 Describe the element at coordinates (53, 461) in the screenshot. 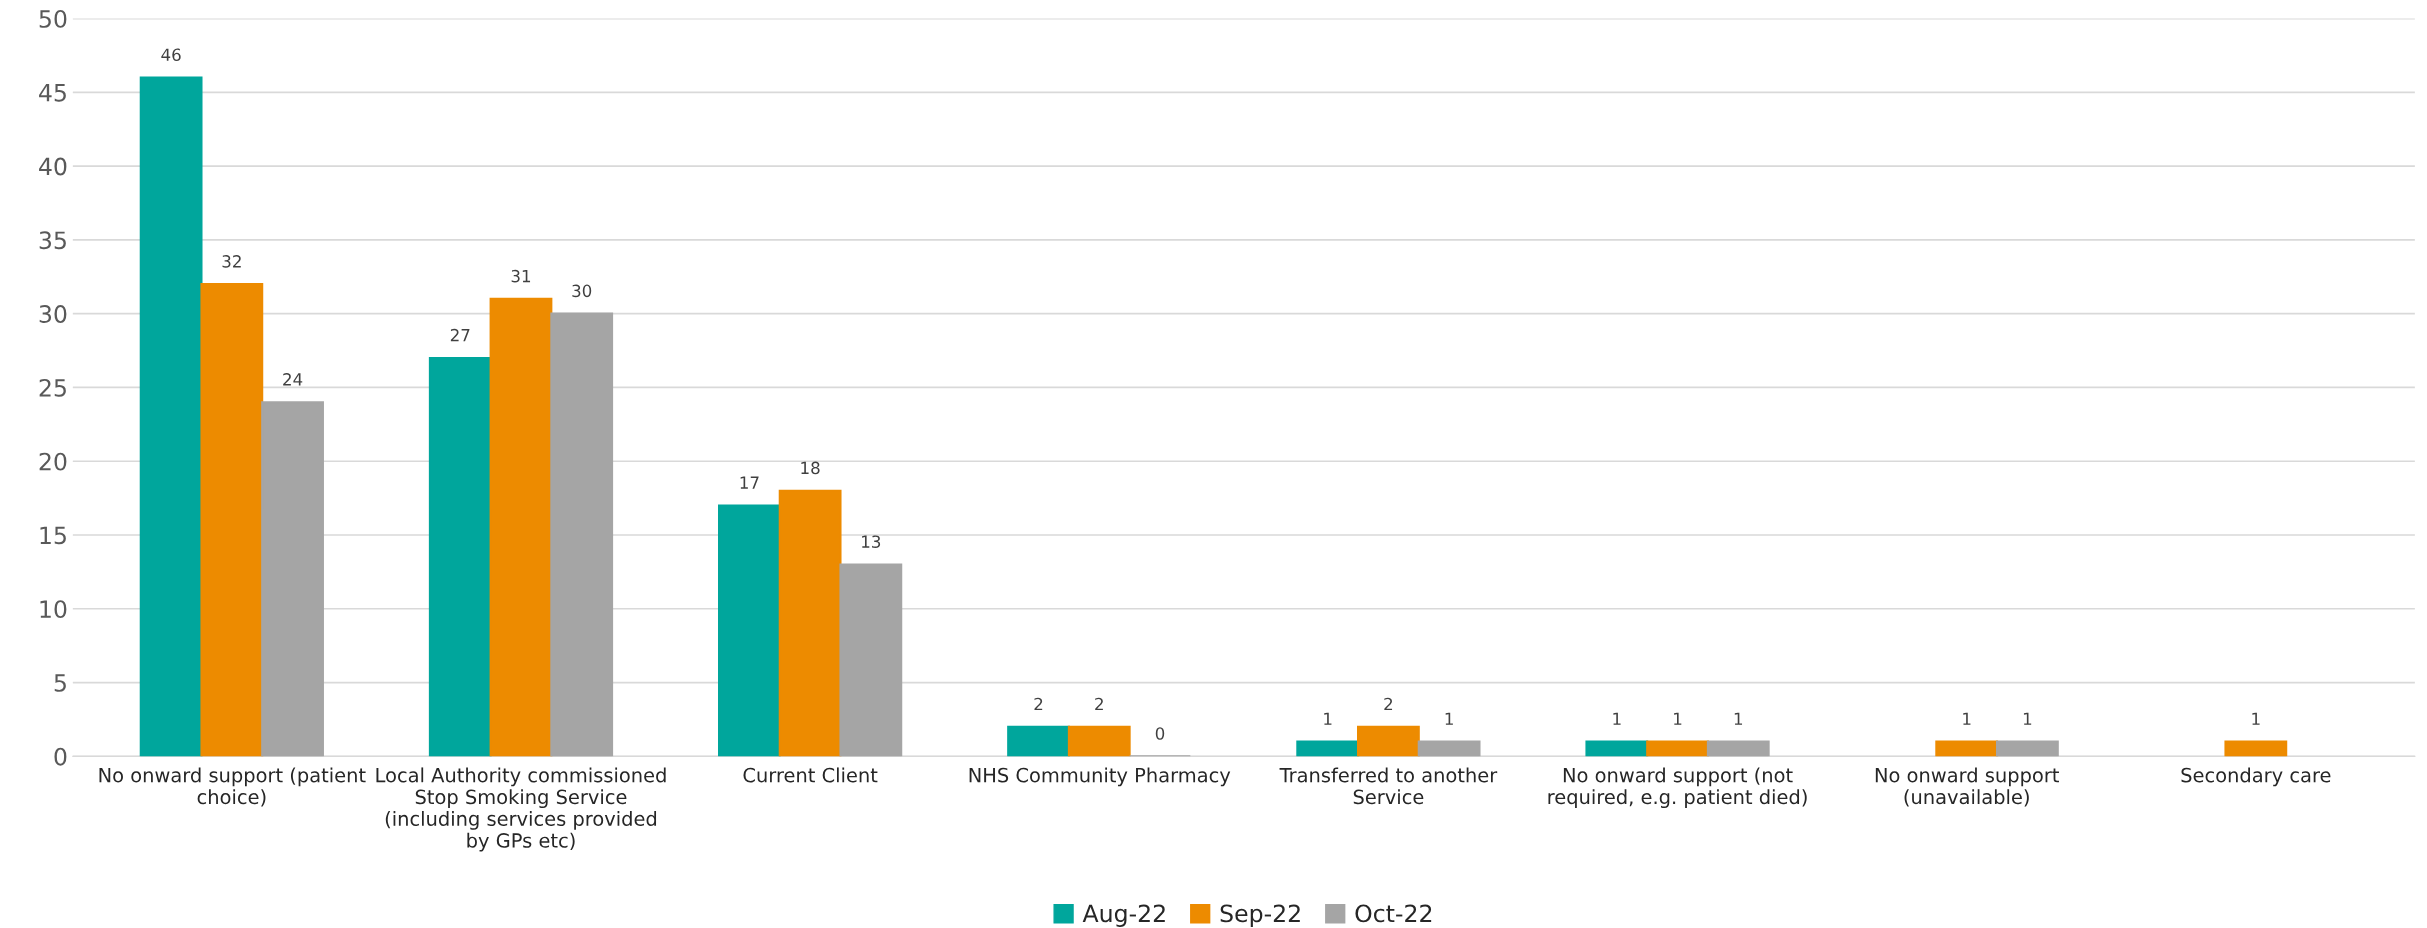

I see `y-tick-label: 20` at that location.